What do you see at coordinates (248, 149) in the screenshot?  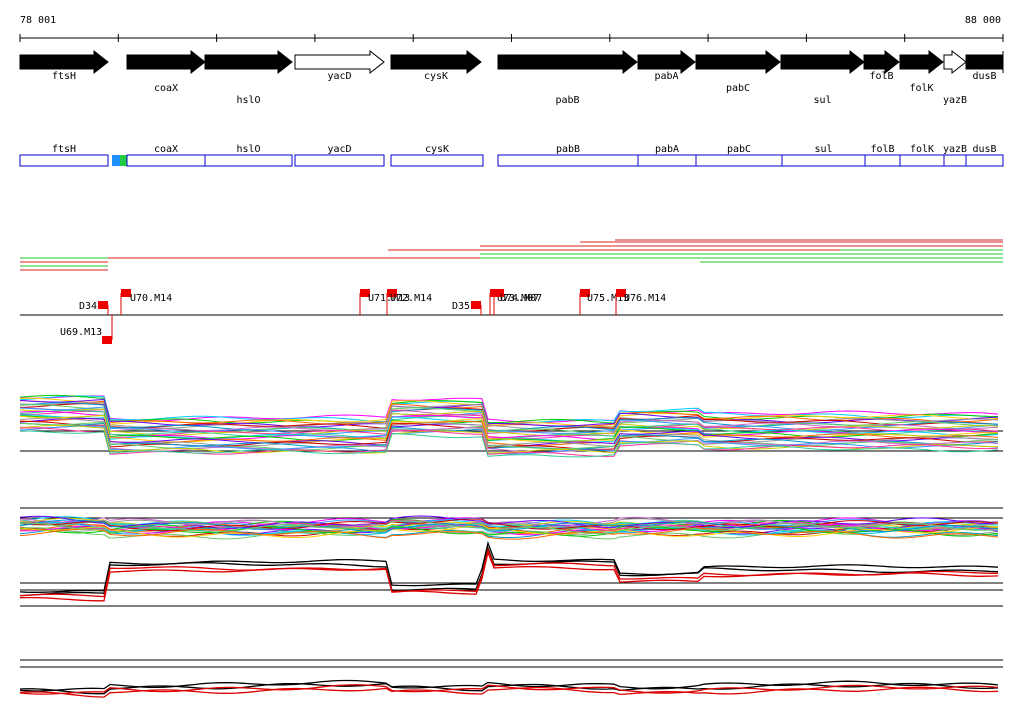 I see `box-label: hslO` at bounding box center [248, 149].